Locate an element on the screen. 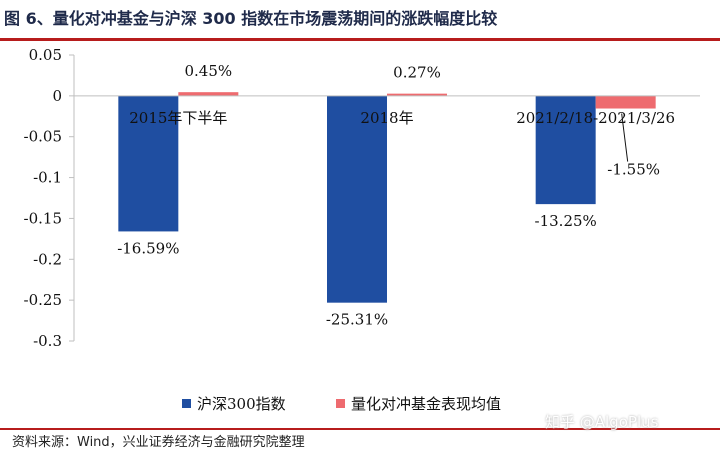  data-label-series2-1: 0.45% is located at coordinates (209, 71).